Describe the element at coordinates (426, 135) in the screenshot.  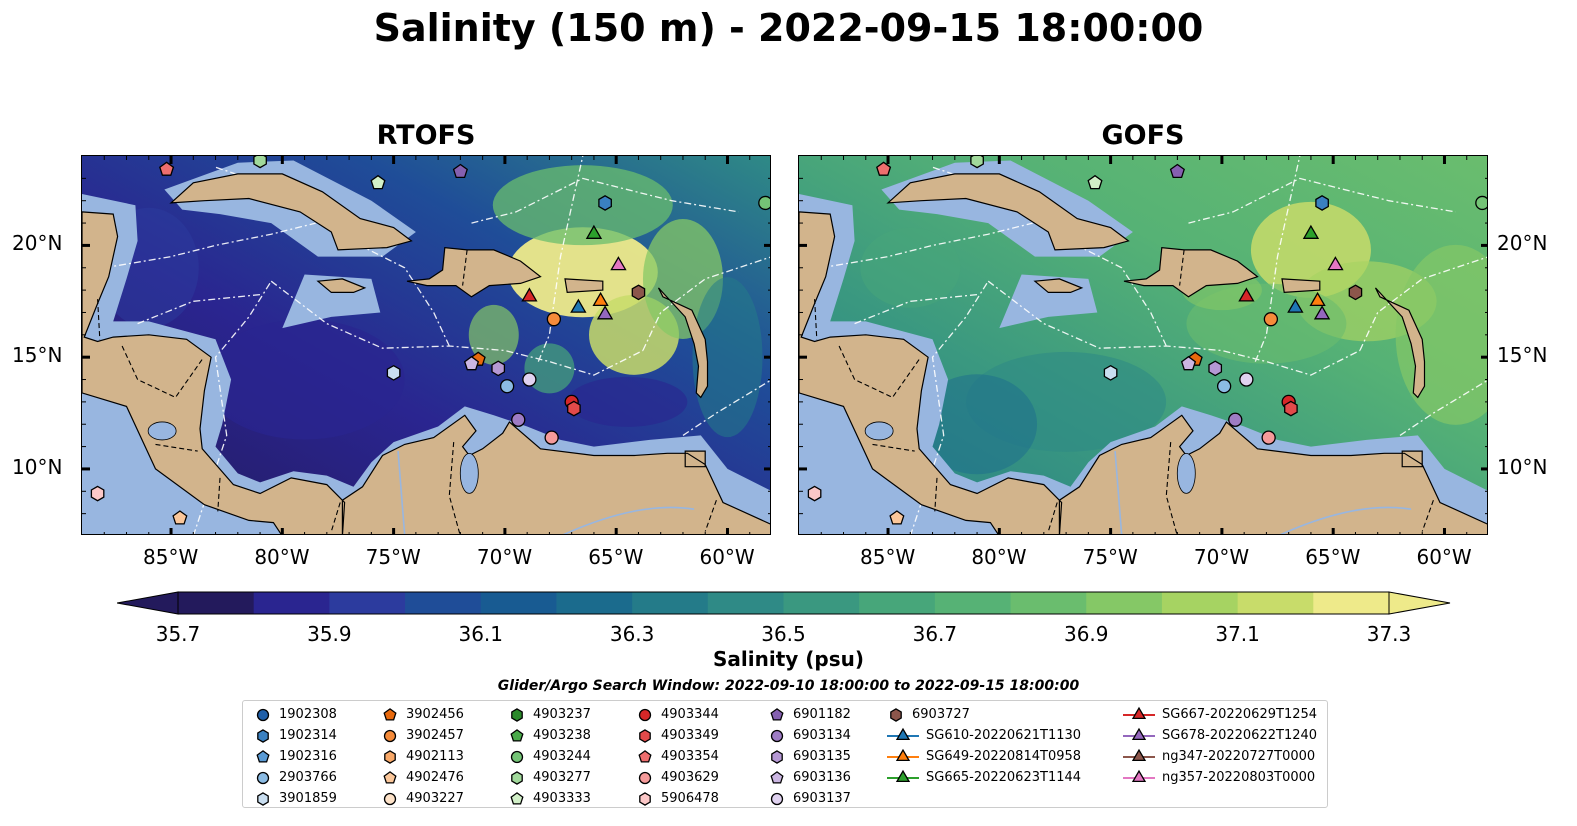
I see `panel-title-rtofs: RTOFS` at that location.